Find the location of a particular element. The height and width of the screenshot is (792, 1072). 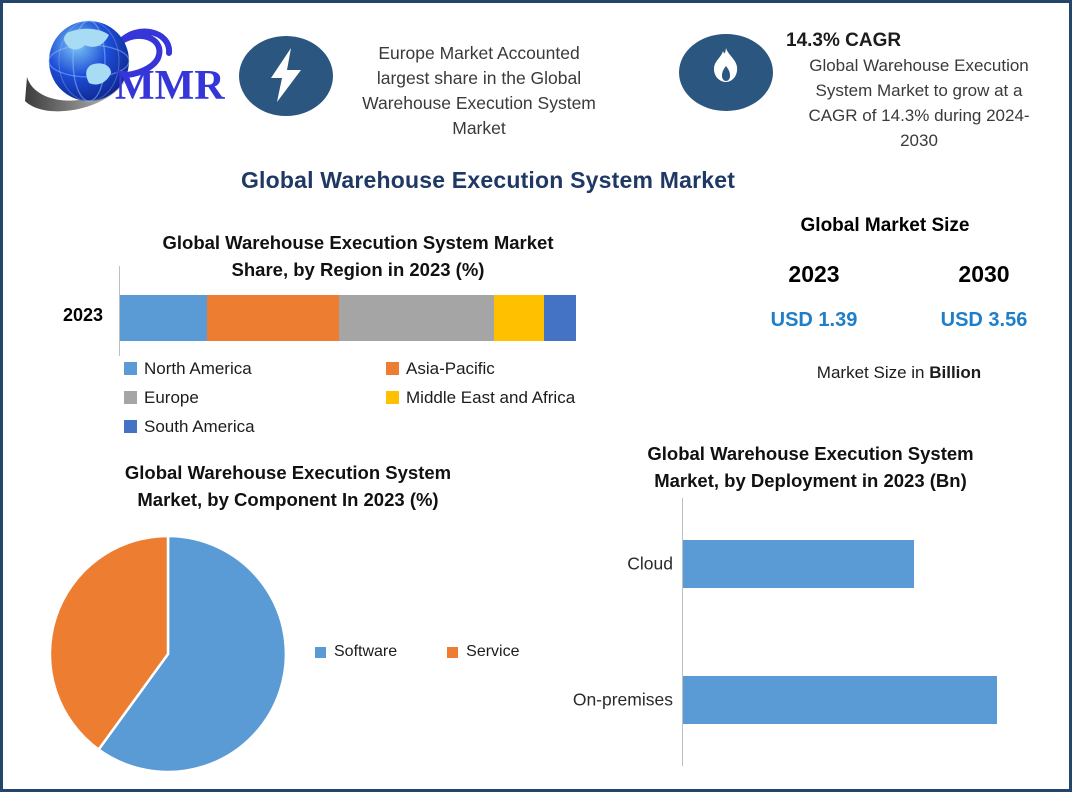

deployment-axis is located at coordinates (682, 632).